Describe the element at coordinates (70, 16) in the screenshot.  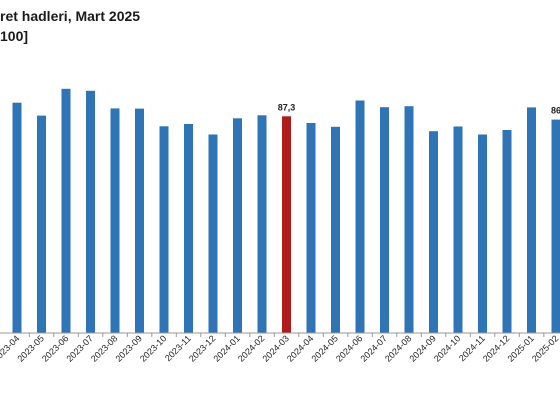
I see `chart-title: ret hadleri, Mart 2025` at that location.